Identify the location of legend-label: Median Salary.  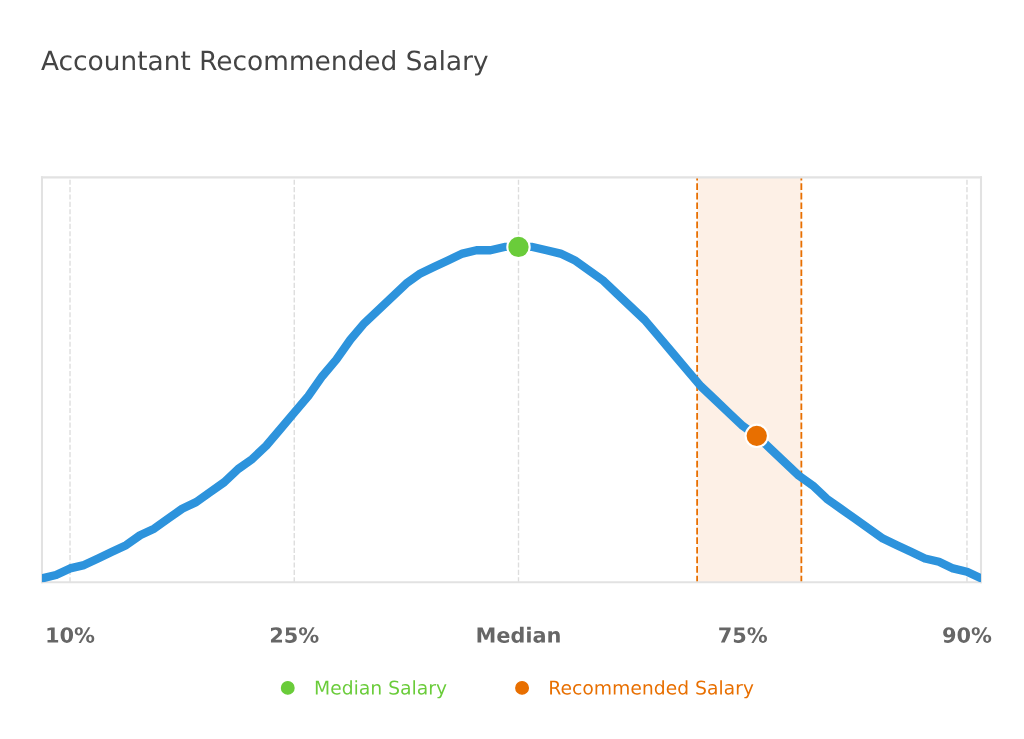
(381, 689).